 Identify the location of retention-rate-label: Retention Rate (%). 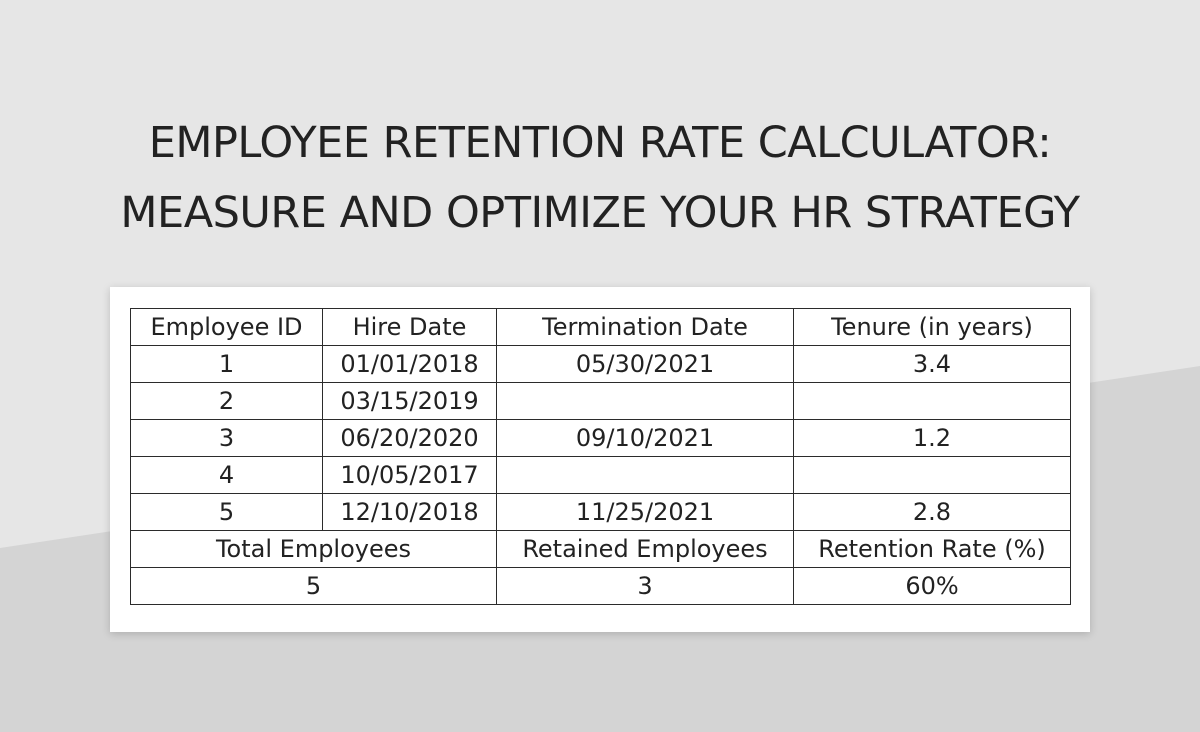
(932, 549).